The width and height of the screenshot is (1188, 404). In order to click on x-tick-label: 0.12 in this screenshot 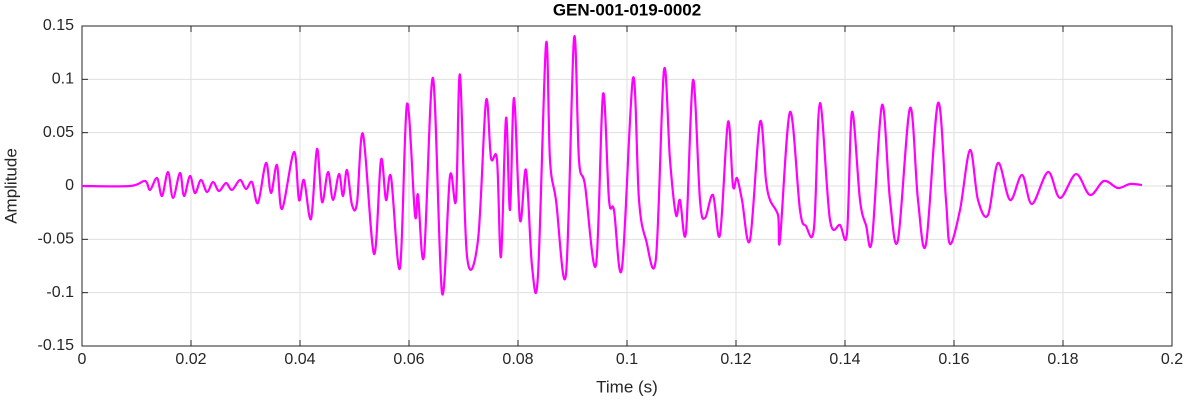, I will do `click(735, 359)`.